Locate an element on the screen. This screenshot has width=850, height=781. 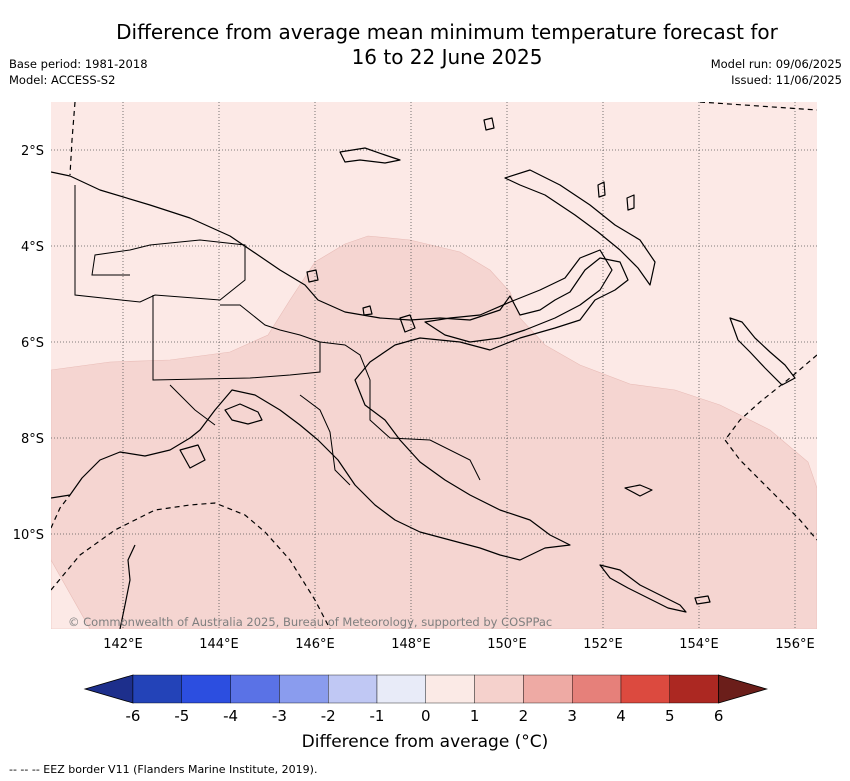
lat-label: 10°S is located at coordinates (28, 535).